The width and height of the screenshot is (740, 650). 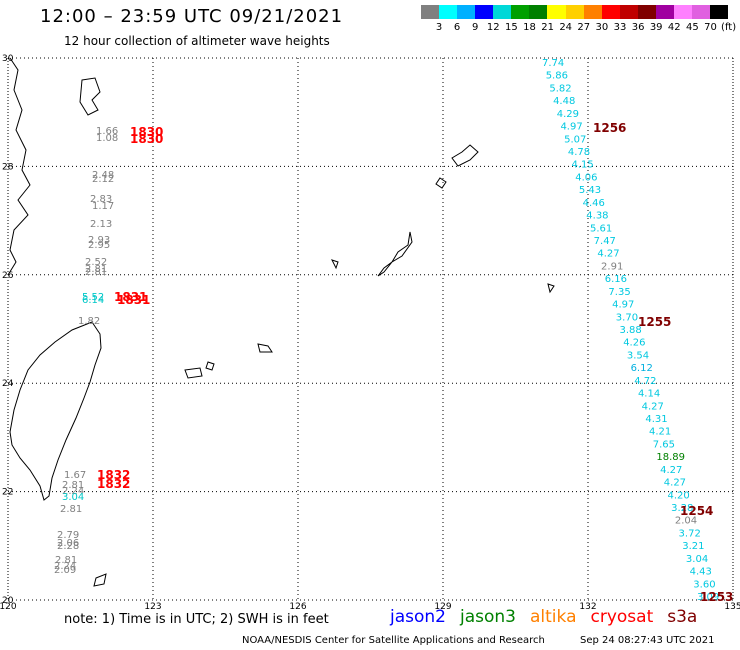 What do you see at coordinates (529, 27) in the screenshot?
I see `color-scale-label: 18` at bounding box center [529, 27].